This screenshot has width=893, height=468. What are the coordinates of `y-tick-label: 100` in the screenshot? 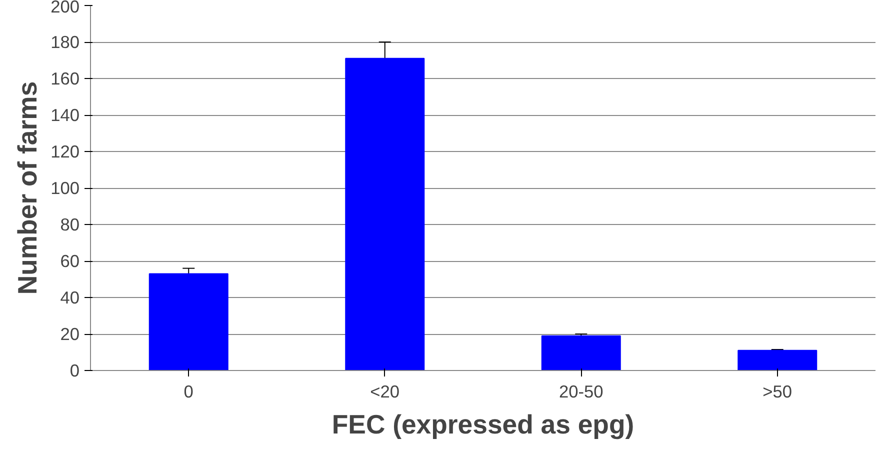 It's located at (65, 188).